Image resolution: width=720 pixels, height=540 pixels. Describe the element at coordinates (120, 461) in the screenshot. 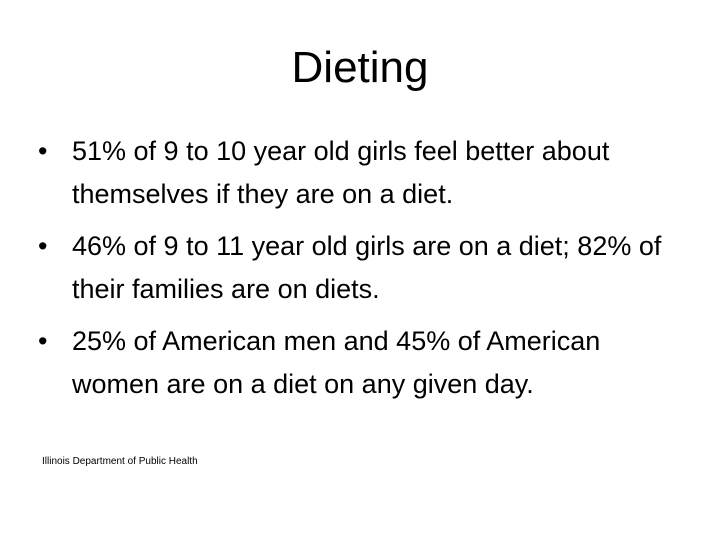

I see `source-note: Illinois Department of Public Health` at that location.